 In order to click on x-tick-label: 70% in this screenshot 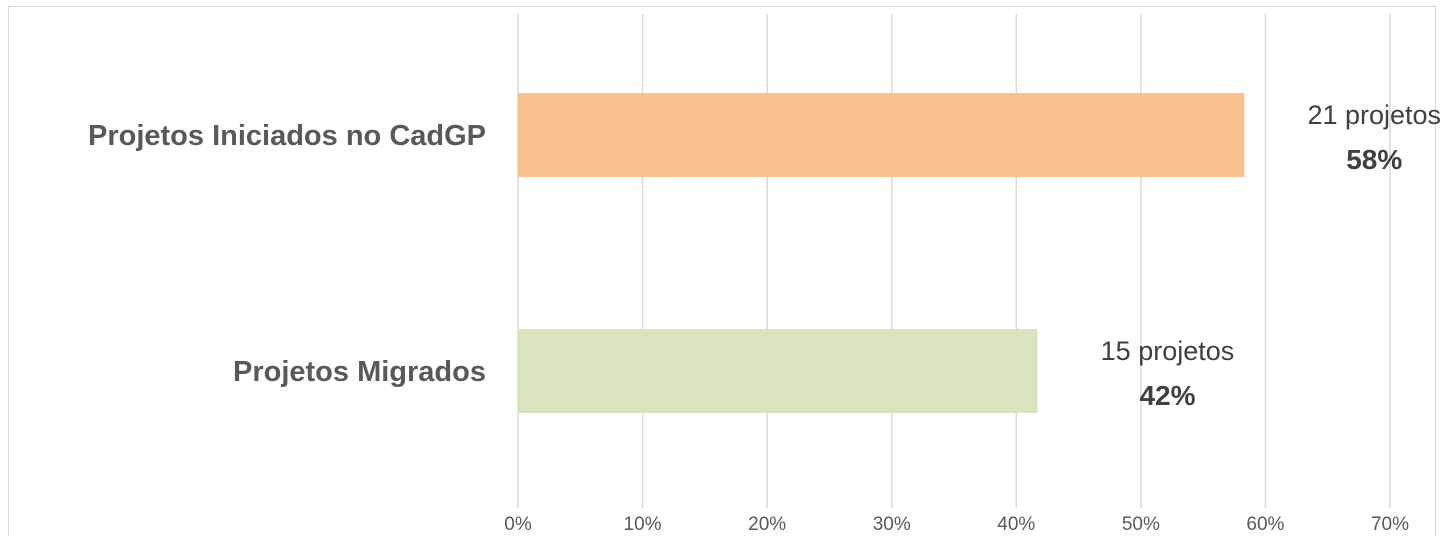, I will do `click(1390, 524)`.